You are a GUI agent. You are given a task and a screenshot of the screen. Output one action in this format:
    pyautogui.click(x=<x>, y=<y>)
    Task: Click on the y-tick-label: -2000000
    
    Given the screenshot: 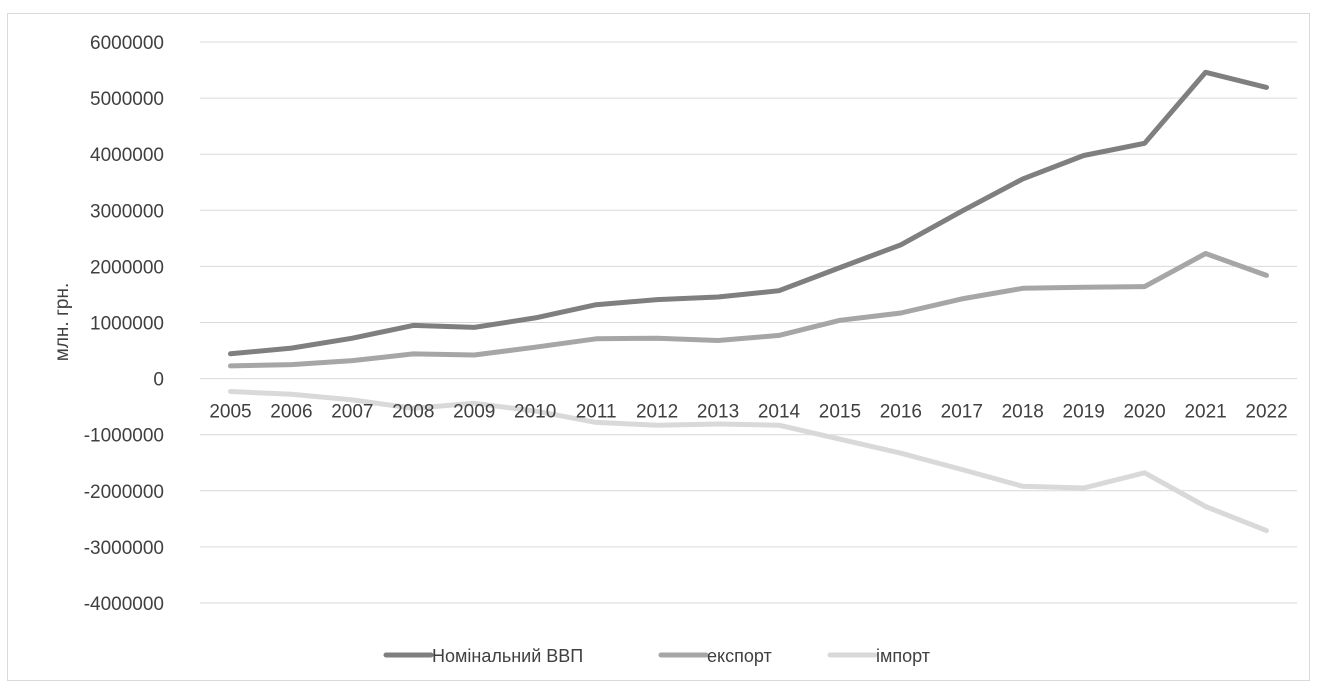 What is the action you would take?
    pyautogui.click(x=124, y=492)
    